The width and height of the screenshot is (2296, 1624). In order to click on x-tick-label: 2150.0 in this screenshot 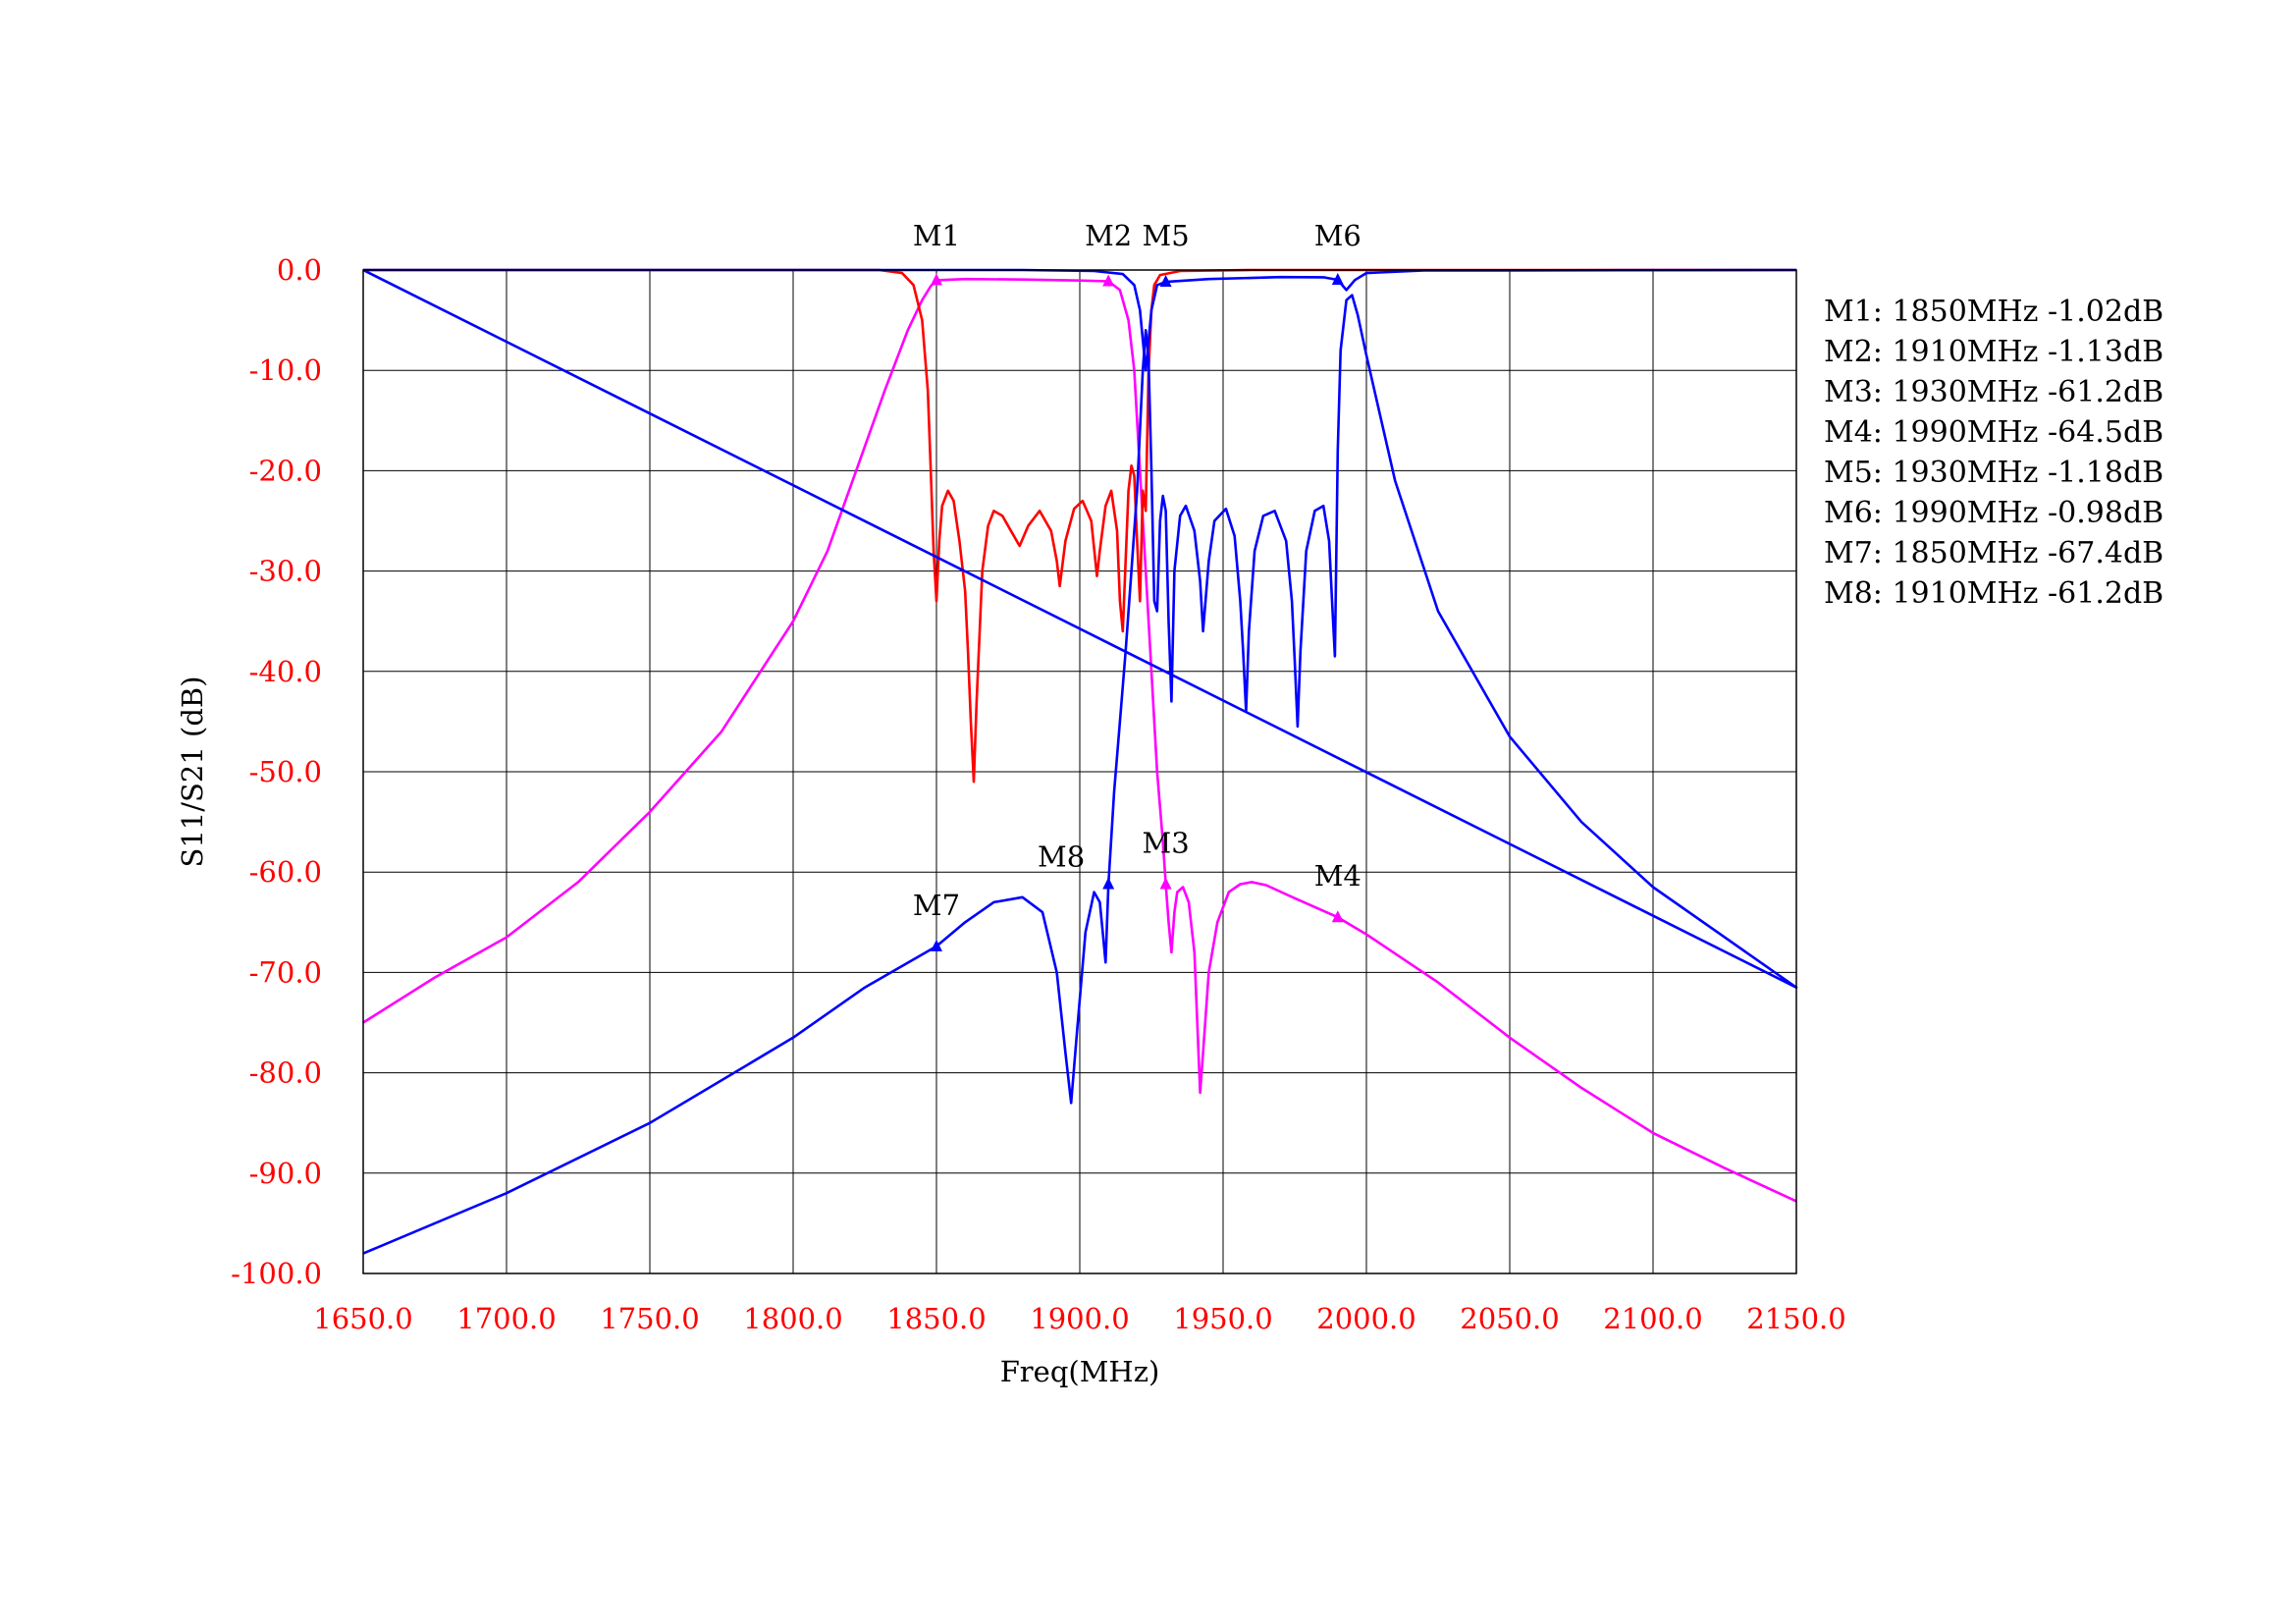, I will do `click(1796, 1318)`.